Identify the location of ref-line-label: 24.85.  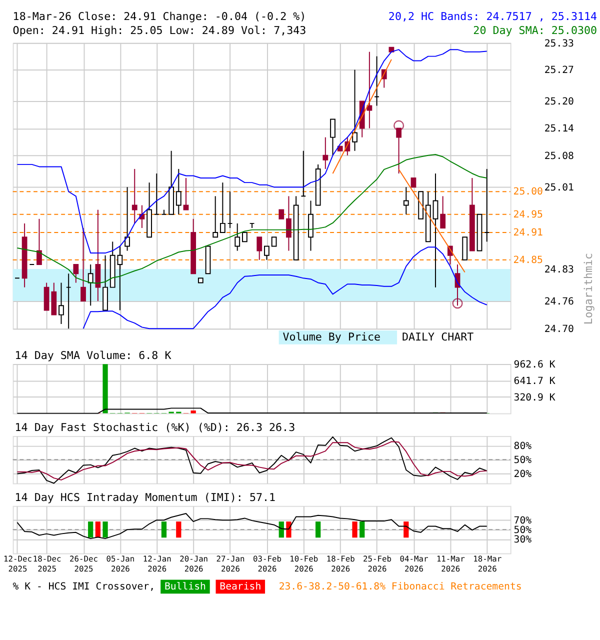
(528, 260).